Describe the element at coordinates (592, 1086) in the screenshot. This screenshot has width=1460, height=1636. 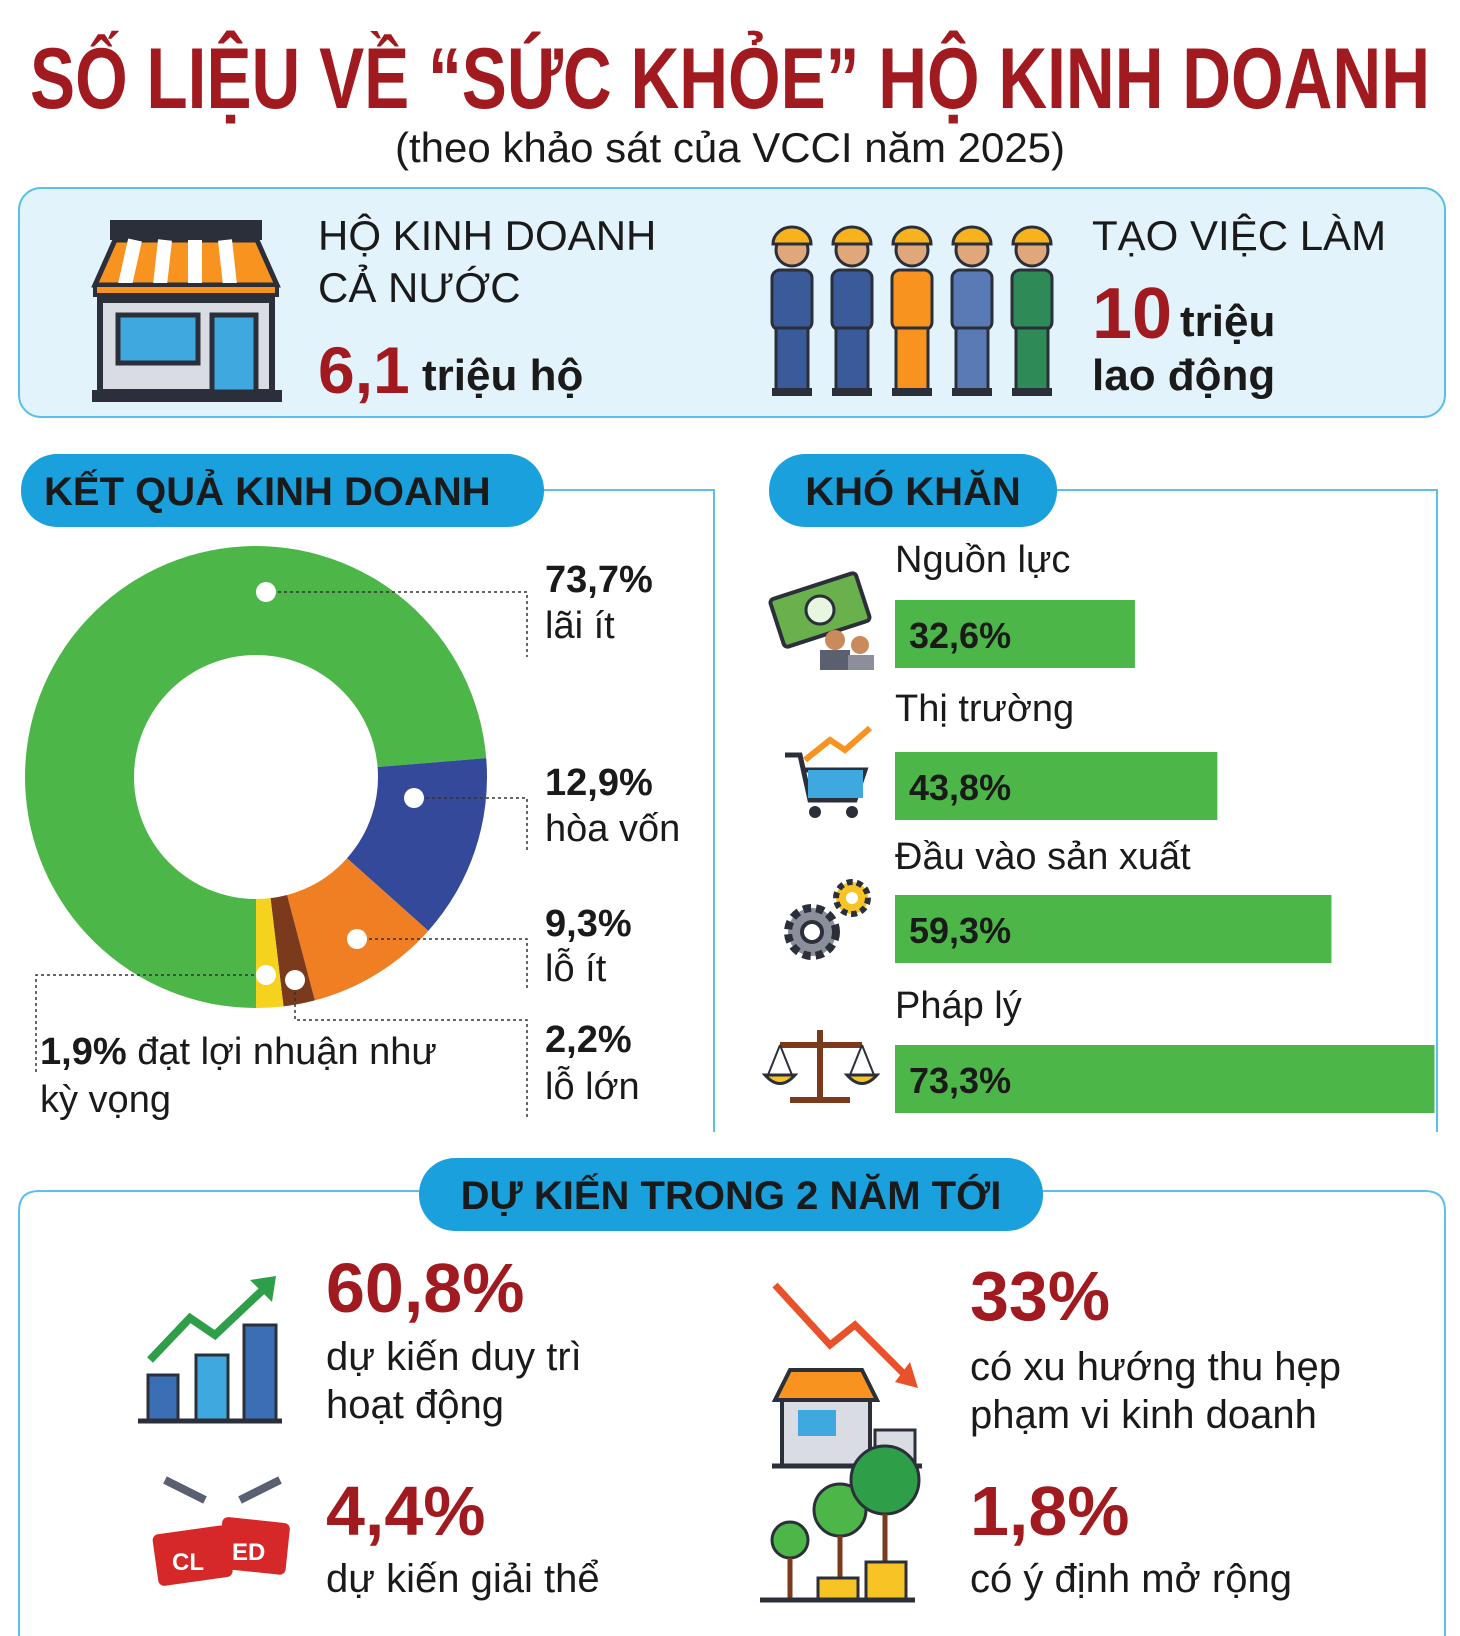
I see `category-label: lỗ lớn` at that location.